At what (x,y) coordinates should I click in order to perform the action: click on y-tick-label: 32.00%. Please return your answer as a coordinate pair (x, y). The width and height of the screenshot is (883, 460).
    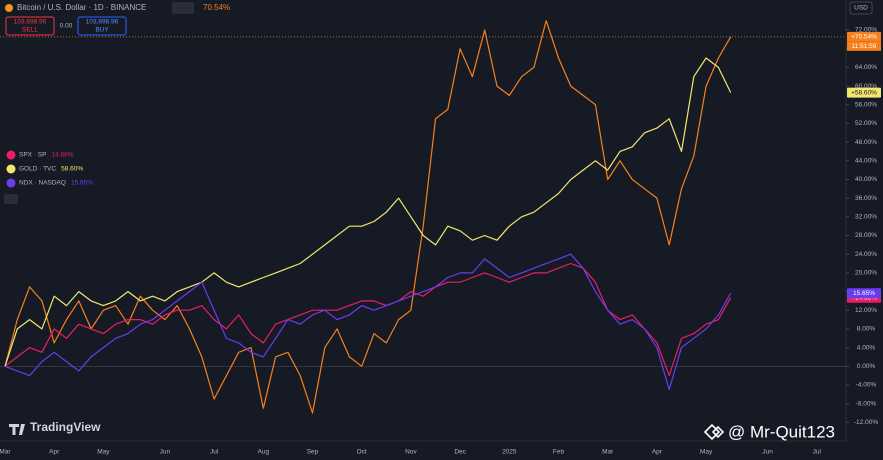
    Looking at the image, I should click on (866, 217).